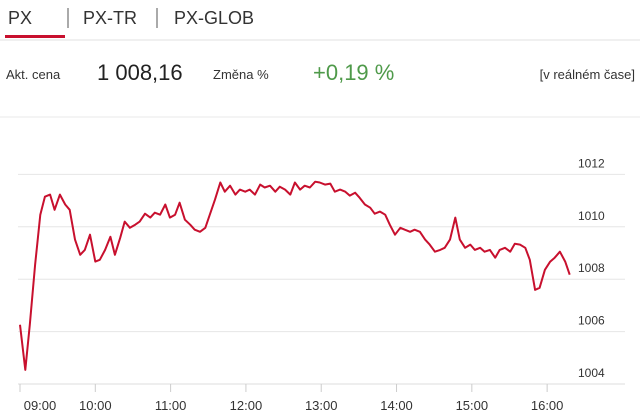 This screenshot has height=419, width=640. I want to click on y-tick-label: 1012, so click(591, 163).